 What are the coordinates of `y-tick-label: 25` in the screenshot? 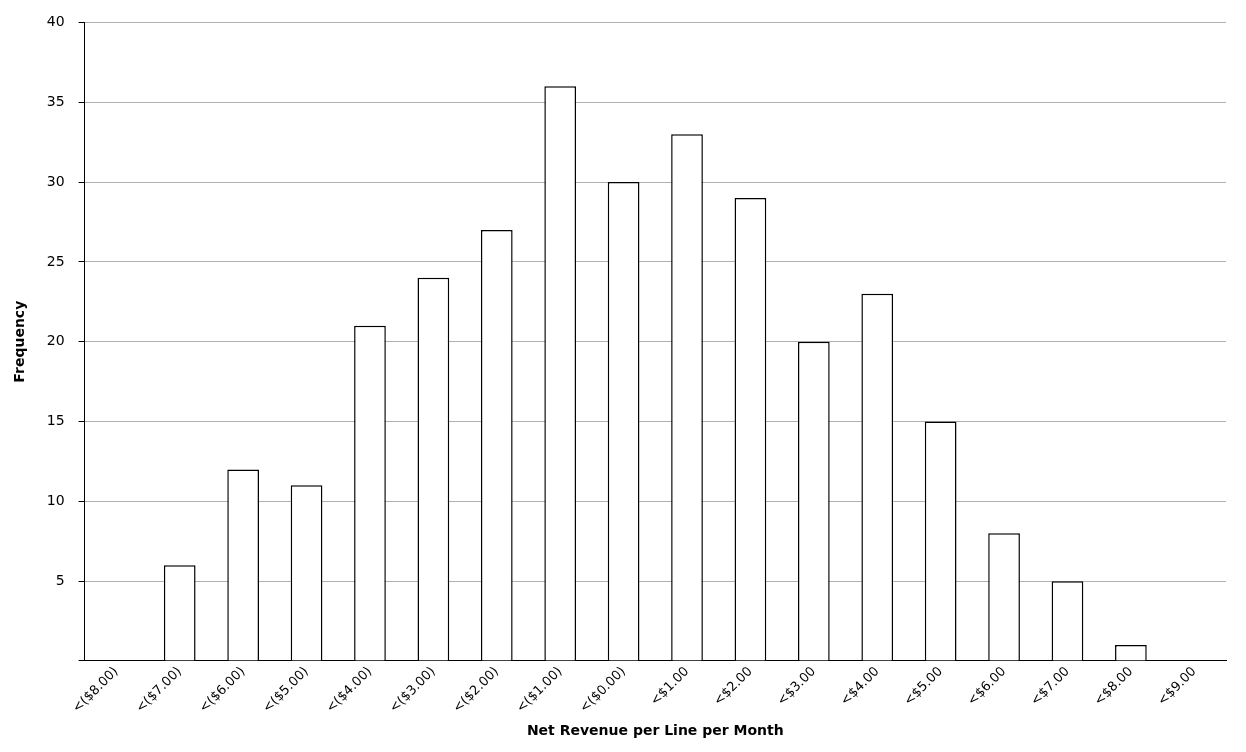 It's located at (55, 260).